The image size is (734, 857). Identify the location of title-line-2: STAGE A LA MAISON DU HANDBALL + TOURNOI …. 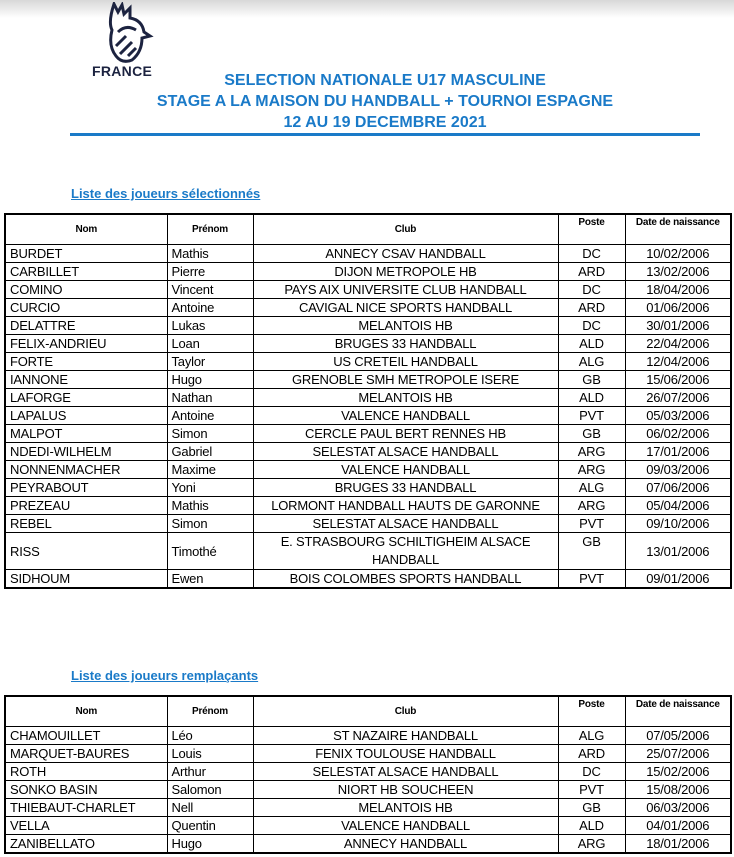
(385, 101).